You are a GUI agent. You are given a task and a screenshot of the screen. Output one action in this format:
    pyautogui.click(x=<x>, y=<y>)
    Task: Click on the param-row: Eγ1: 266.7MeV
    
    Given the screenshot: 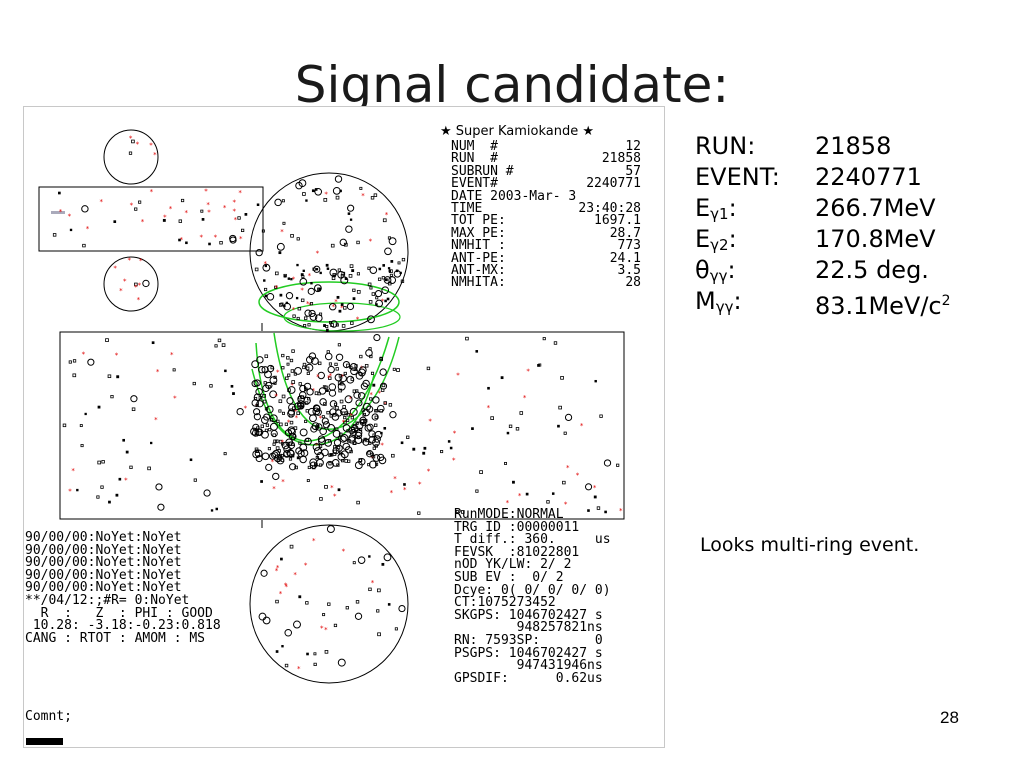 What is the action you would take?
    pyautogui.click(x=823, y=208)
    